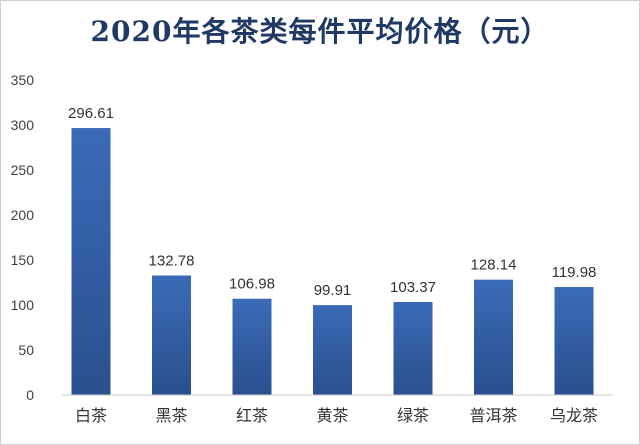 This screenshot has width=640, height=445. Describe the element at coordinates (252, 415) in the screenshot. I see `category-label: 红茶` at that location.